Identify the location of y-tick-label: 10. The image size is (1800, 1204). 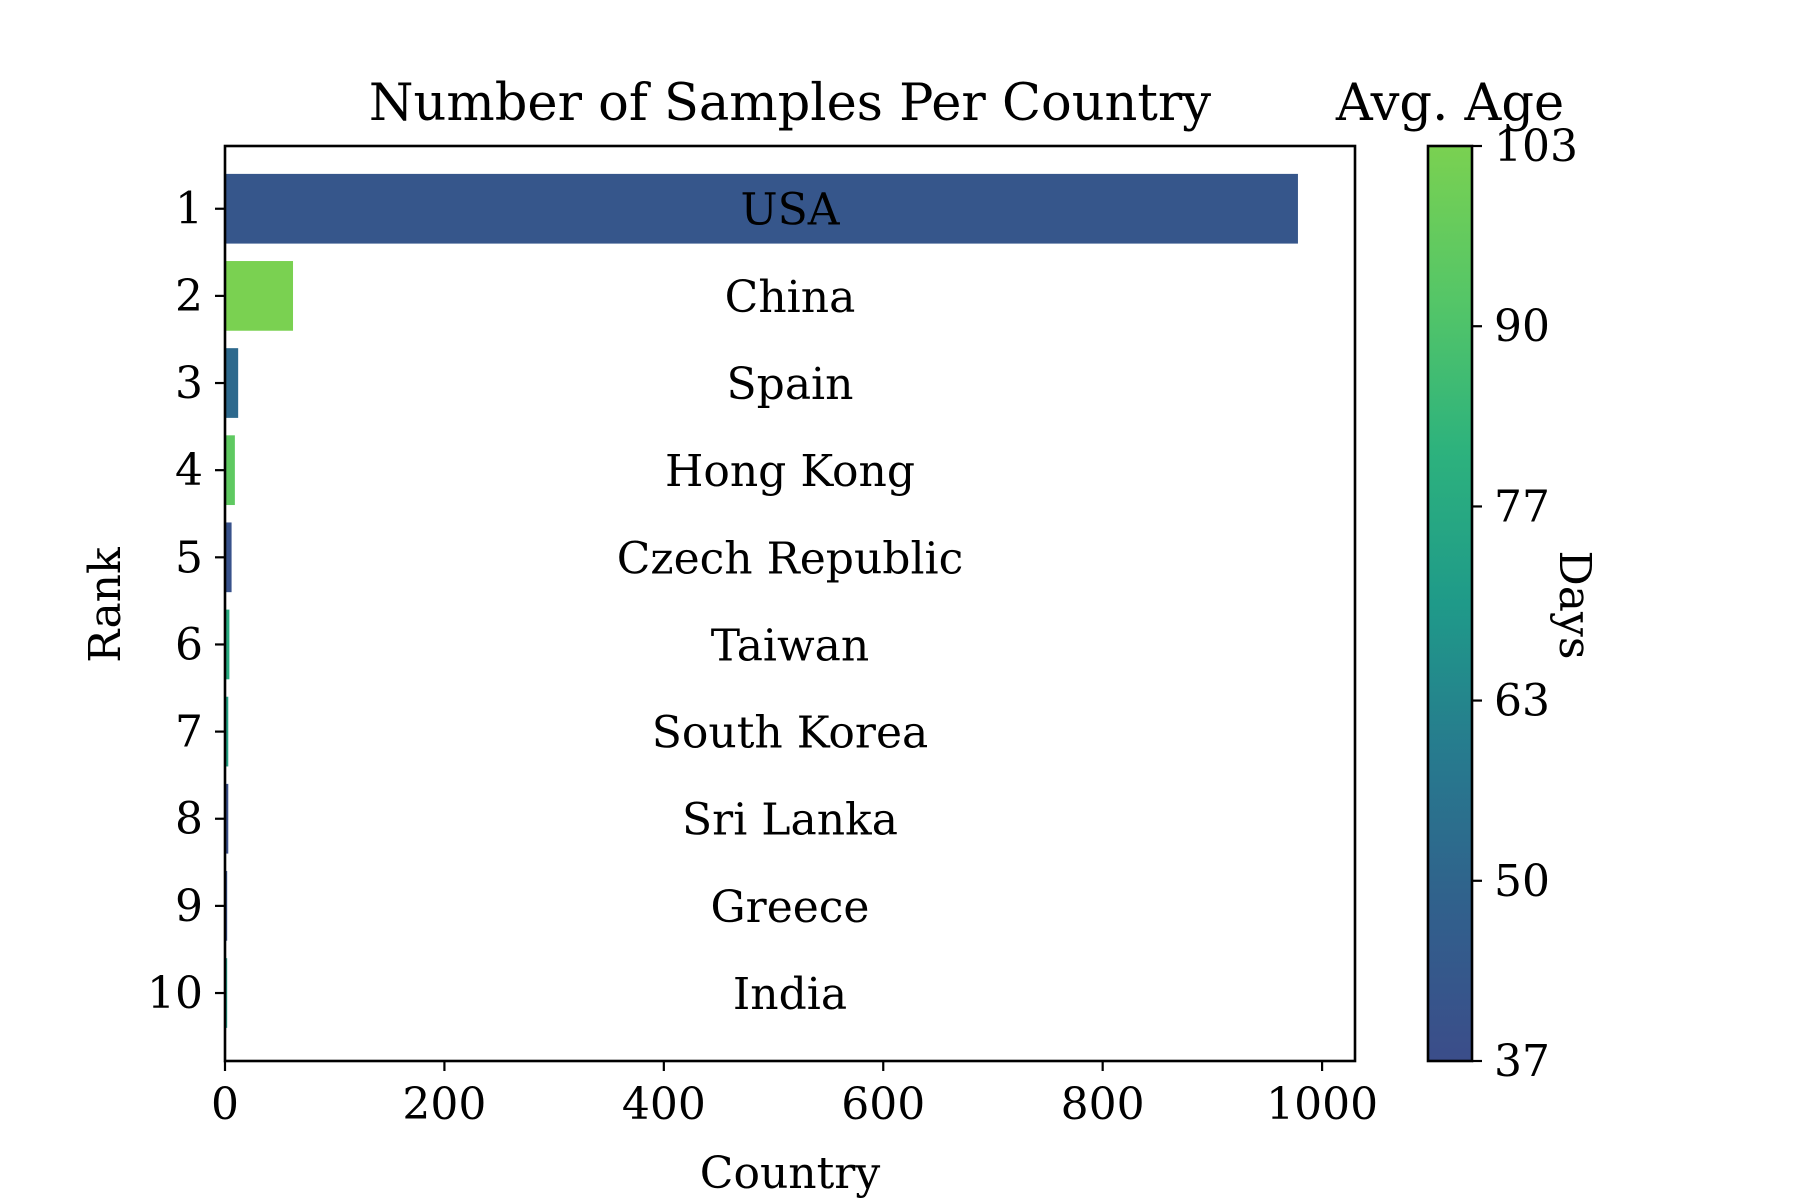
(175, 993).